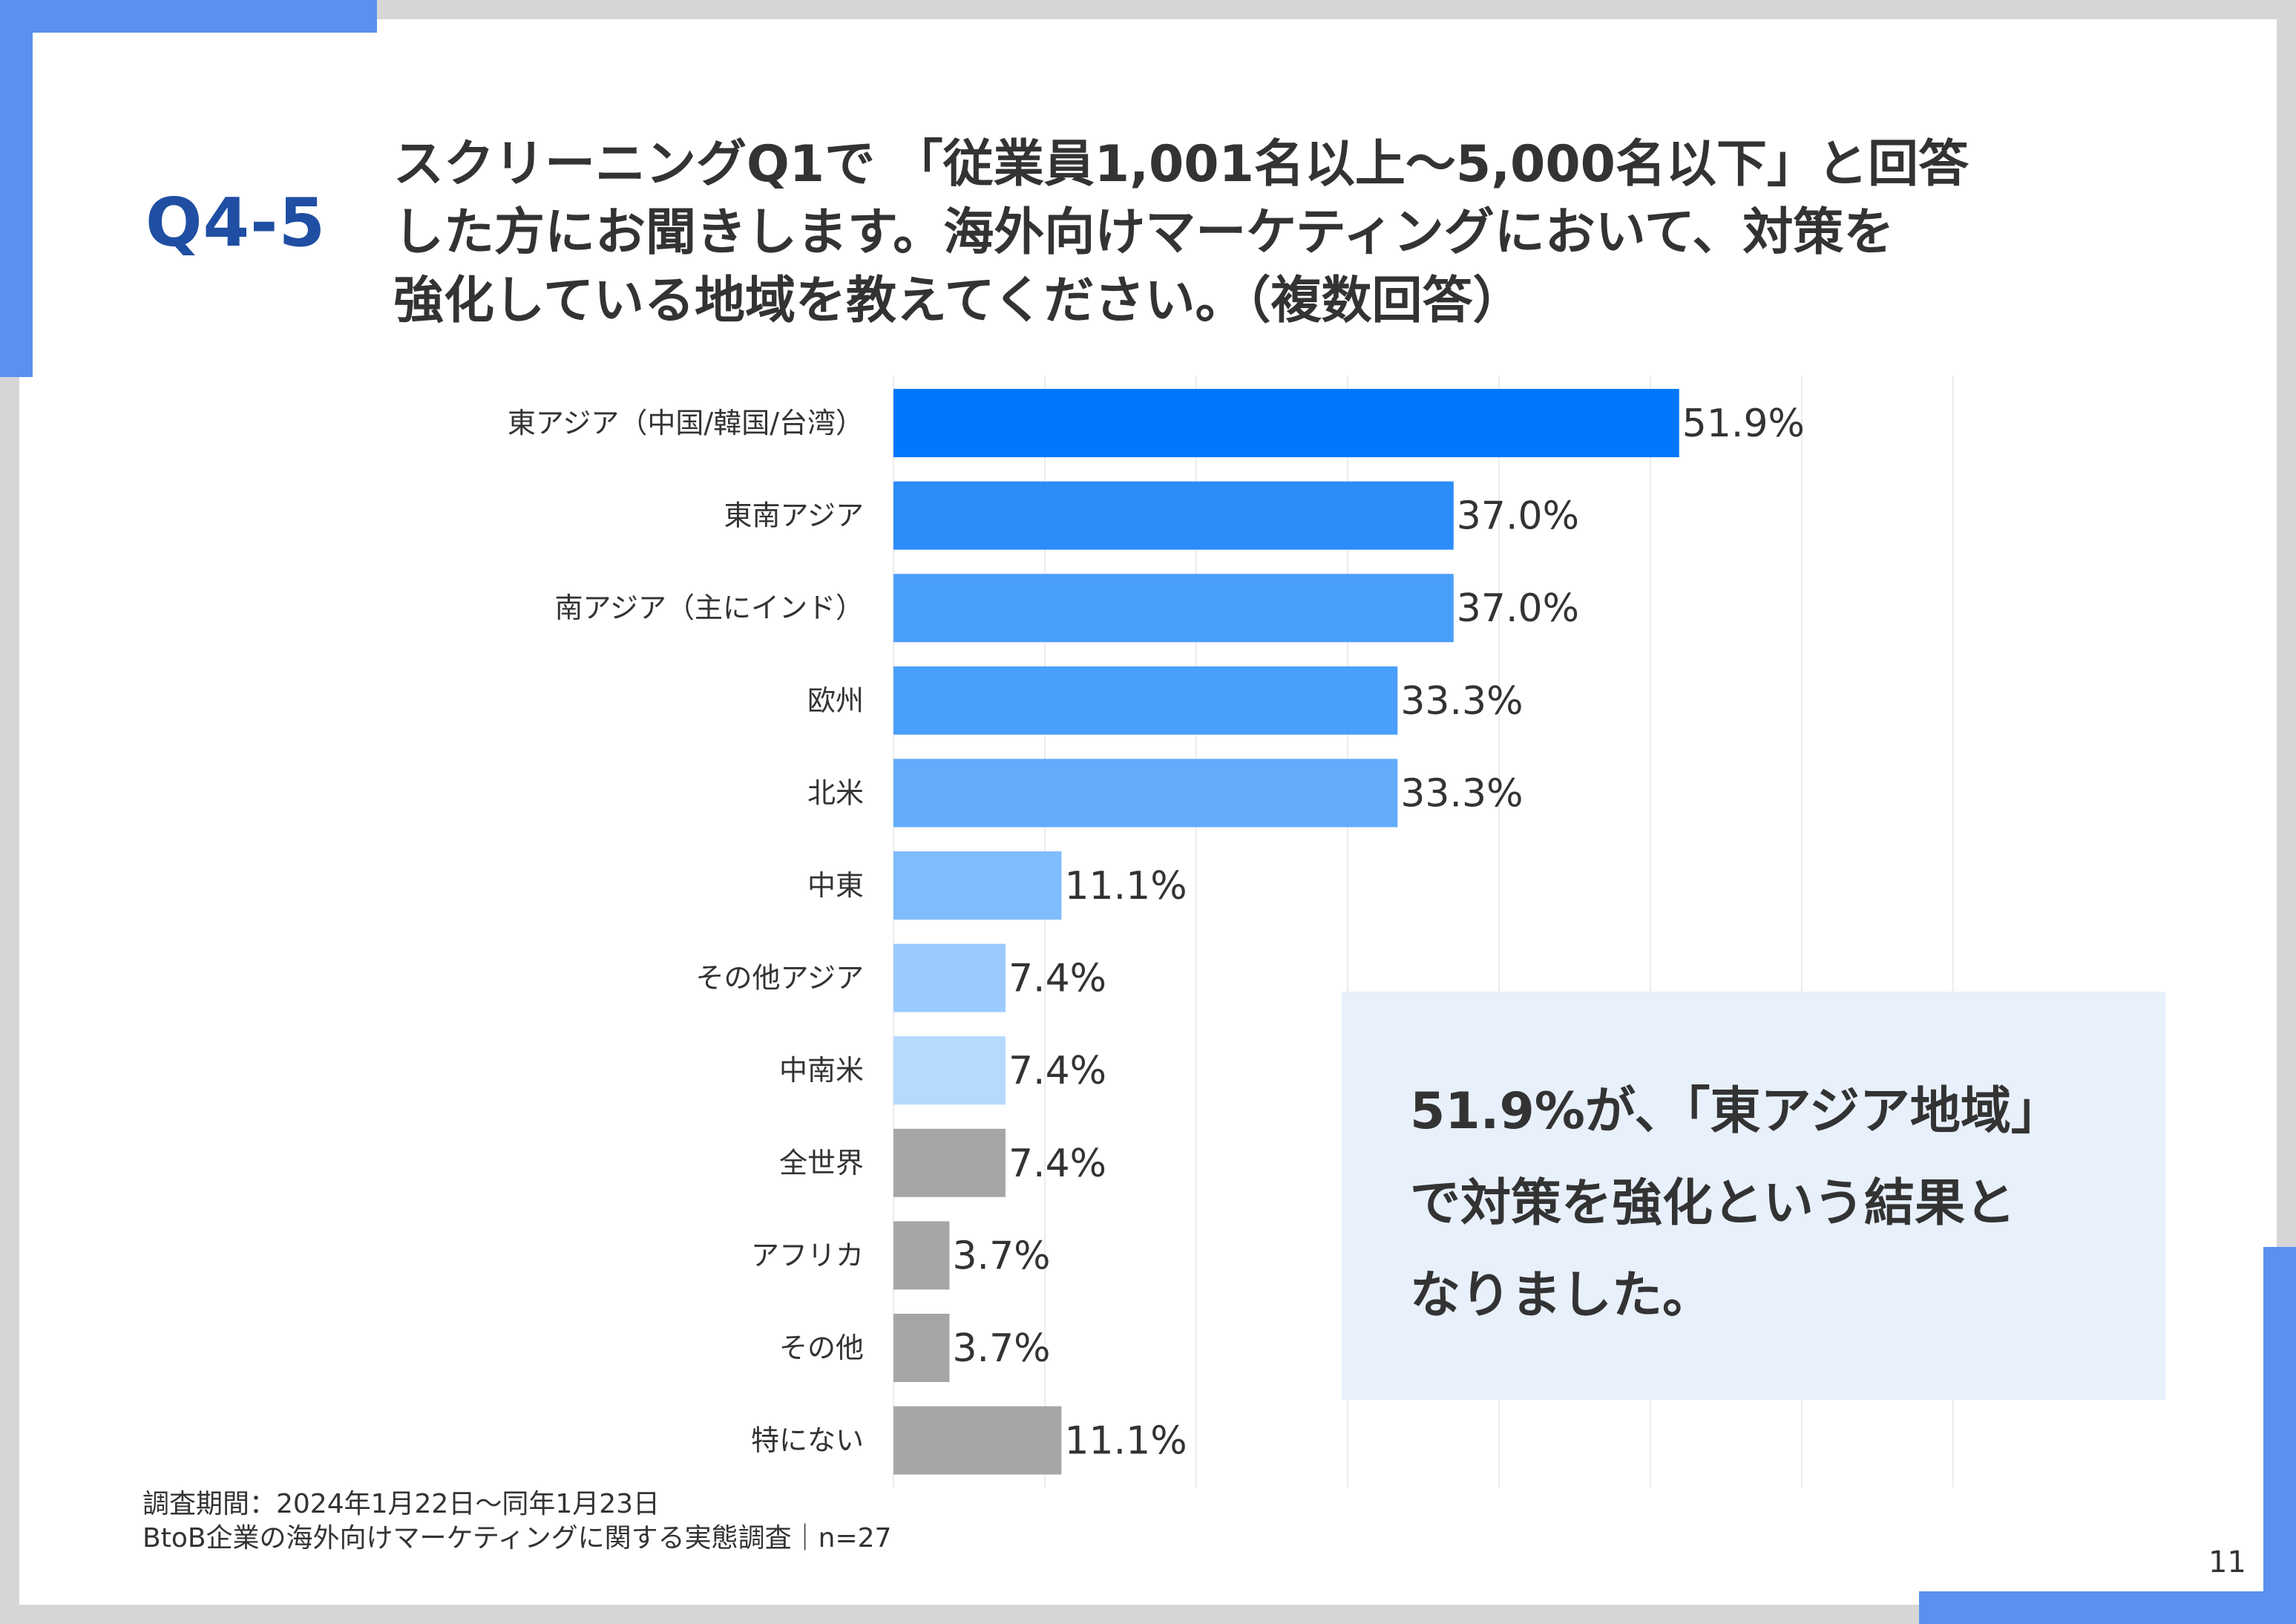 This screenshot has width=2296, height=1624. What do you see at coordinates (236, 223) in the screenshot?
I see `question-number: Q4-5` at bounding box center [236, 223].